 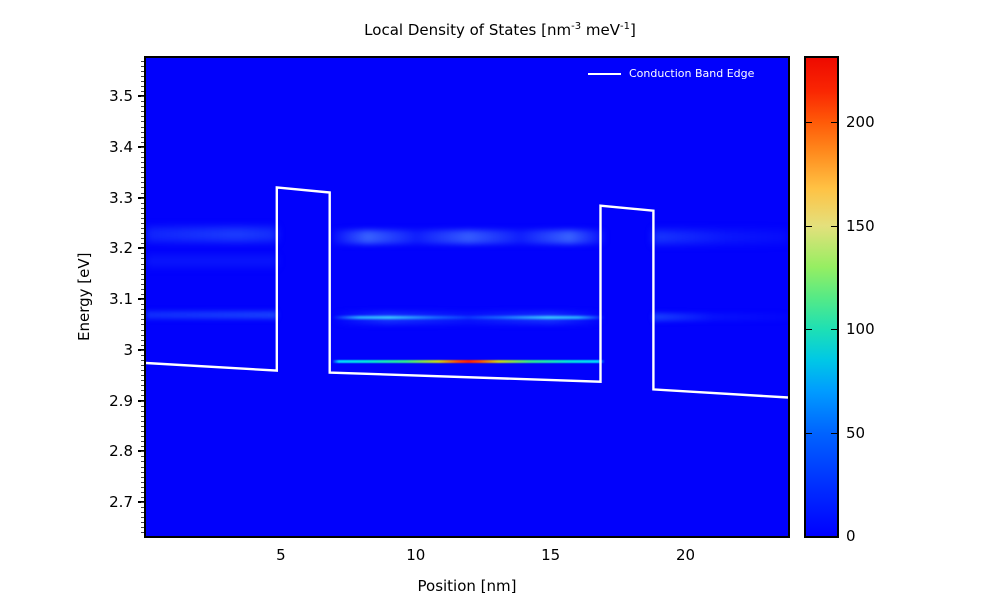 What do you see at coordinates (468, 362) in the screenshot?
I see `well-ground-state-resonance` at bounding box center [468, 362].